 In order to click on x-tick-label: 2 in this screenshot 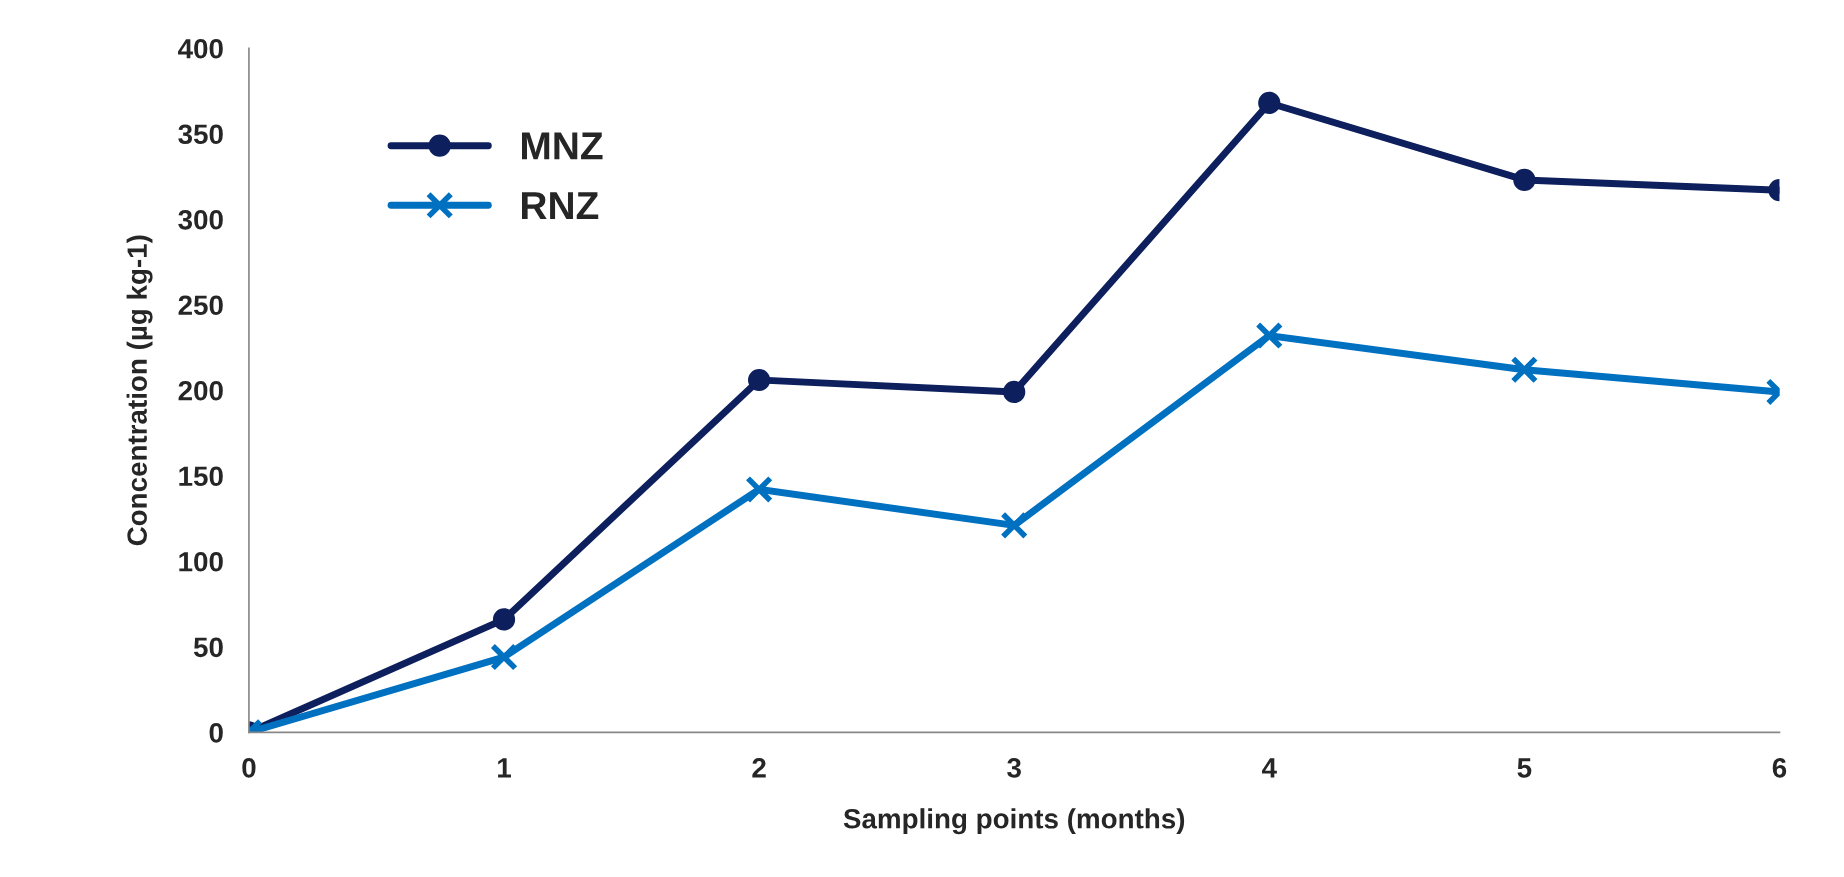, I will do `click(759, 768)`.